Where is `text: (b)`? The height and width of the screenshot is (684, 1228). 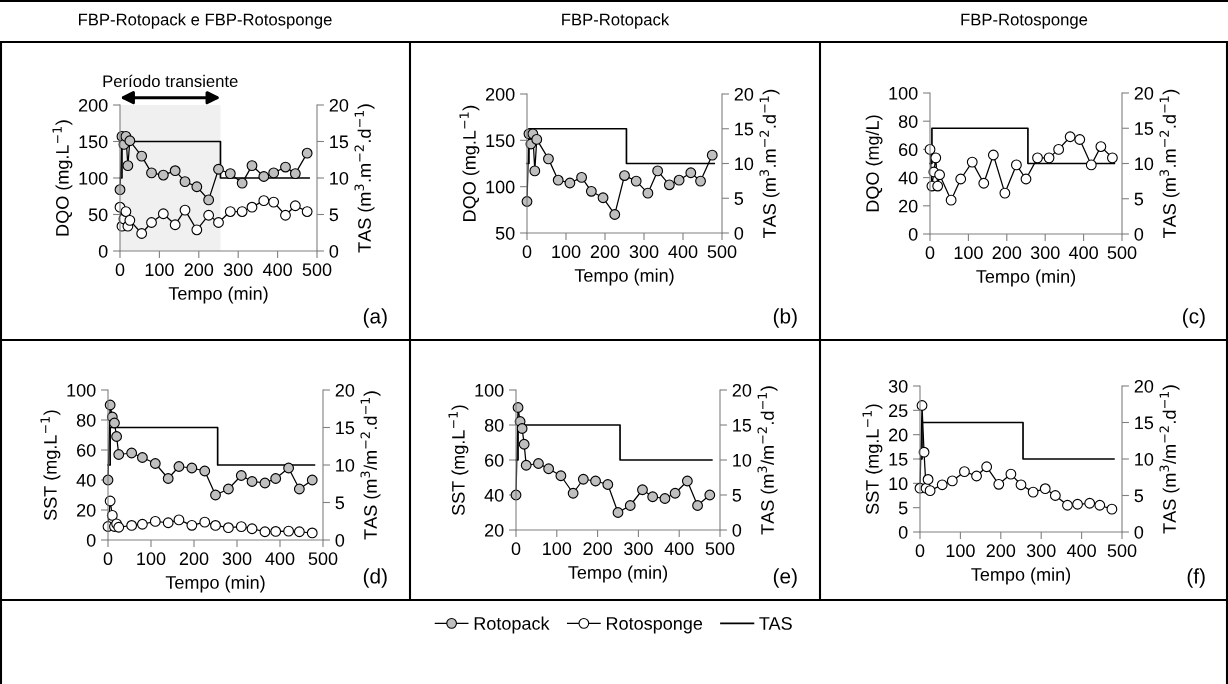 text: (b) is located at coordinates (785, 318).